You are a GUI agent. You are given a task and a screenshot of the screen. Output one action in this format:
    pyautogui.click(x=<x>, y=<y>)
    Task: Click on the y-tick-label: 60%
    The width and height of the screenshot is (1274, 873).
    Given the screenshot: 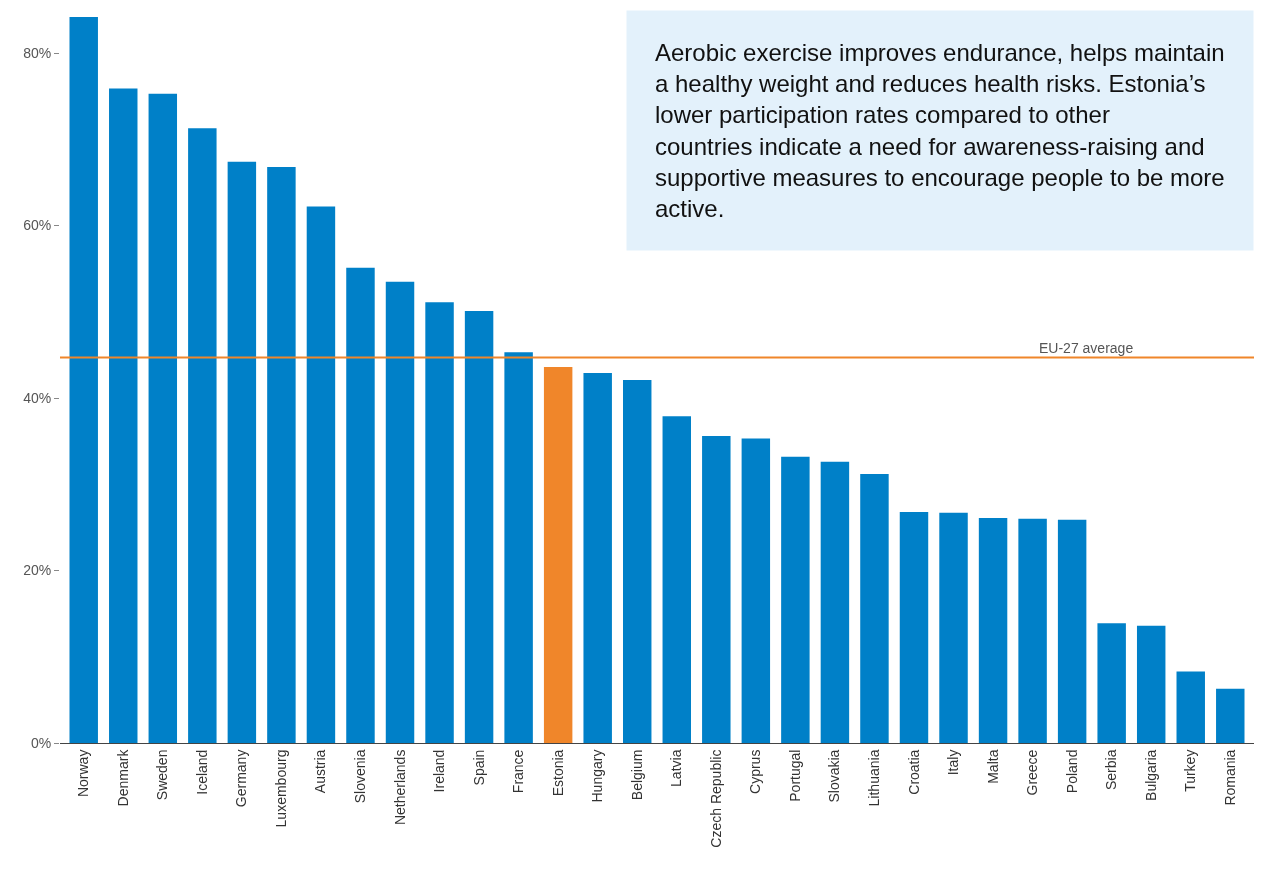 What is the action you would take?
    pyautogui.click(x=37, y=225)
    